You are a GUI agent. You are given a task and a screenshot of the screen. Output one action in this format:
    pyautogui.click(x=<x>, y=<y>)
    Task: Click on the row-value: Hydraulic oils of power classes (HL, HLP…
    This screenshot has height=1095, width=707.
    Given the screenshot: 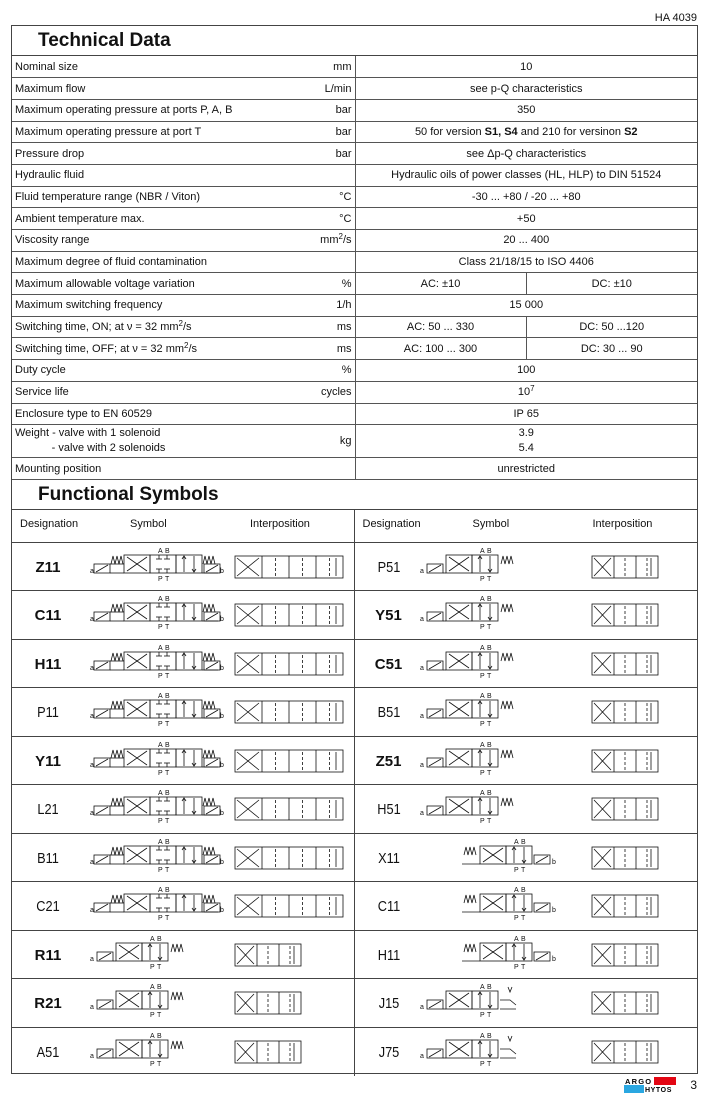 What is the action you would take?
    pyautogui.click(x=526, y=175)
    